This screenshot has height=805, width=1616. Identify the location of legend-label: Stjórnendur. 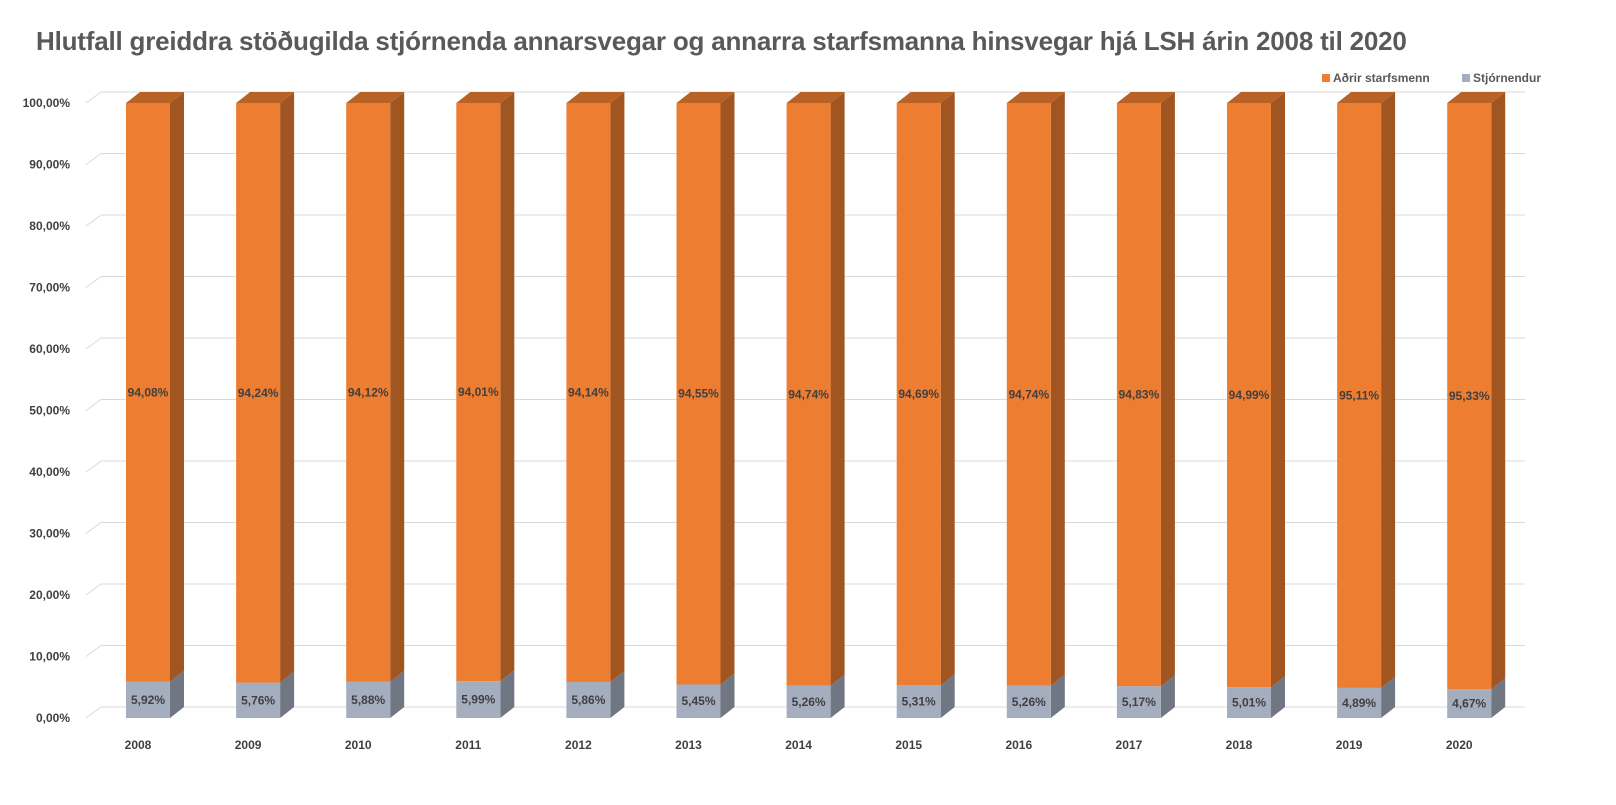
(1507, 78).